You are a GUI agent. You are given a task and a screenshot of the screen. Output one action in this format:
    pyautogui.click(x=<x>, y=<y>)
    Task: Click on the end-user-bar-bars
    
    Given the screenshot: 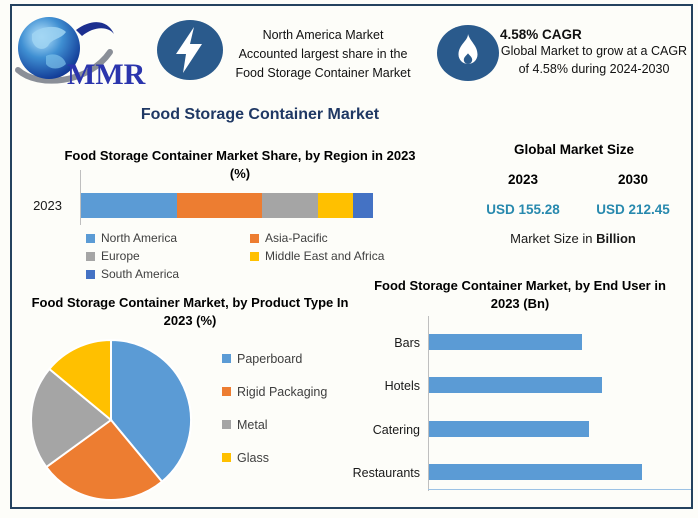 What is the action you would take?
    pyautogui.click(x=535, y=342)
    